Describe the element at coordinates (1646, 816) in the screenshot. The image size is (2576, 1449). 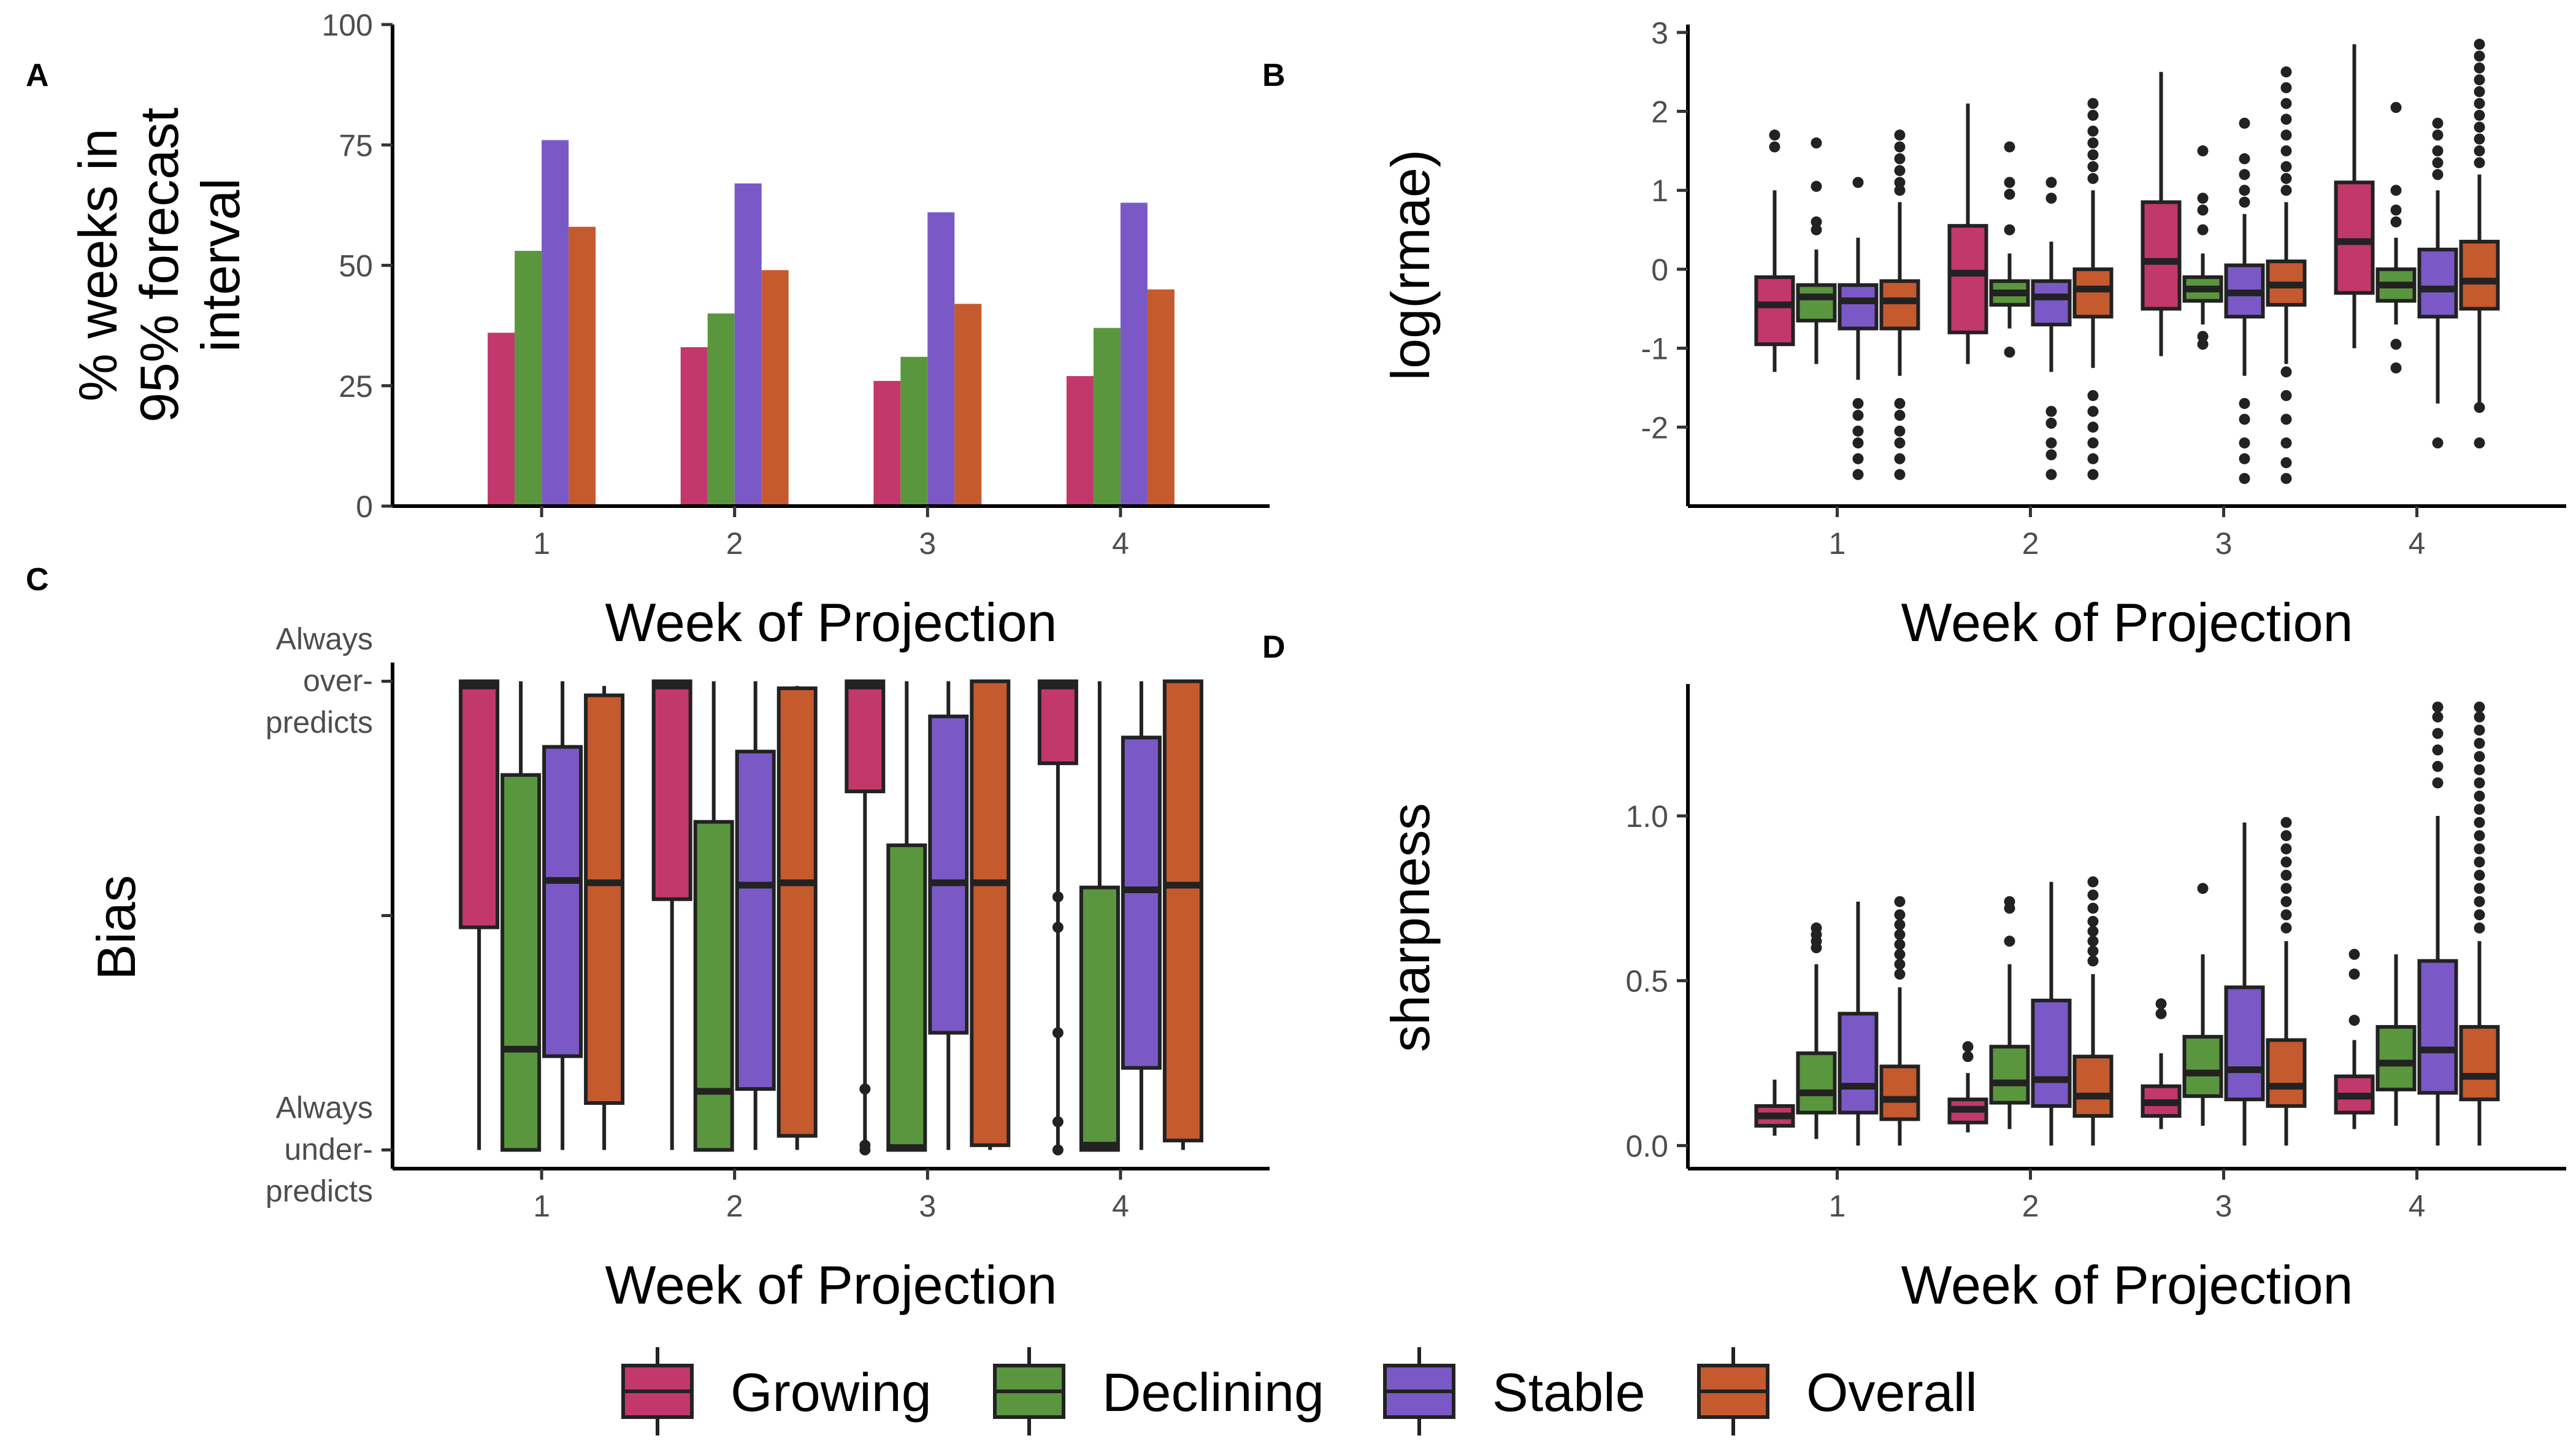
I see `y-tick-label: 1.0` at that location.